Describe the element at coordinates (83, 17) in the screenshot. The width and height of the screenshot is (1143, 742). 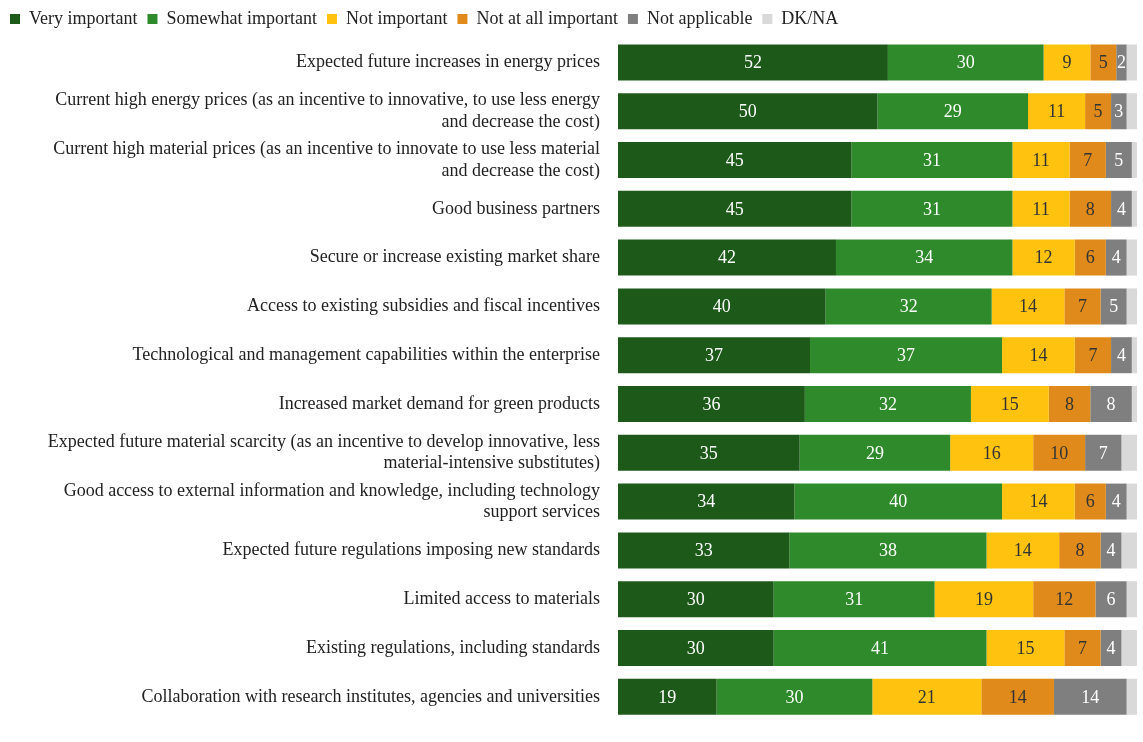
I see `legend-label: Very important` at that location.